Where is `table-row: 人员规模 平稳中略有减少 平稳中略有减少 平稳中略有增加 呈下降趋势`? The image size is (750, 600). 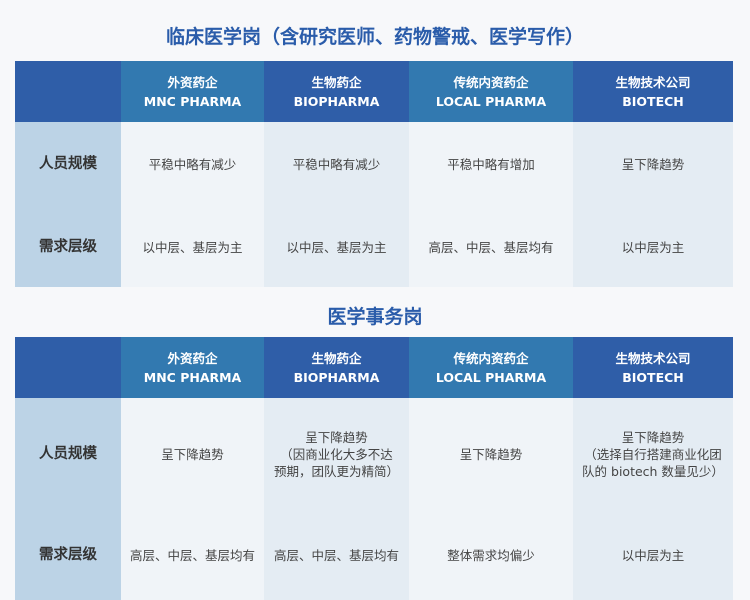 table-row: 人员规模 平稳中略有减少 平稳中略有减少 平稳中略有增加 呈下降趋势 is located at coordinates (374, 164).